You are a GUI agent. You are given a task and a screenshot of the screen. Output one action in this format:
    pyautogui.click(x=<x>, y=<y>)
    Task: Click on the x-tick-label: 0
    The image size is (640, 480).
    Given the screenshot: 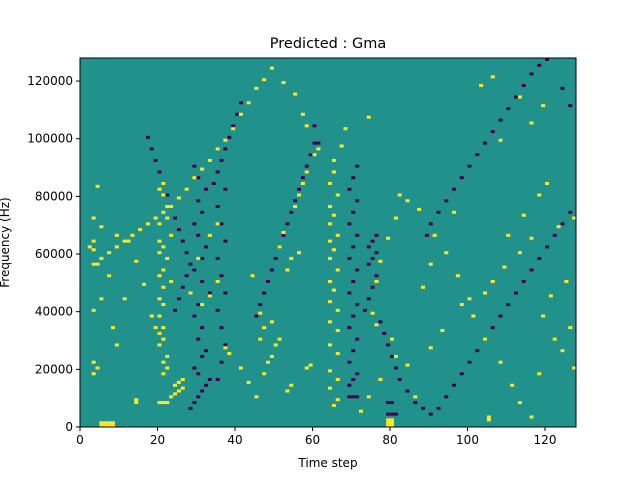 What is the action you would take?
    pyautogui.click(x=80, y=440)
    